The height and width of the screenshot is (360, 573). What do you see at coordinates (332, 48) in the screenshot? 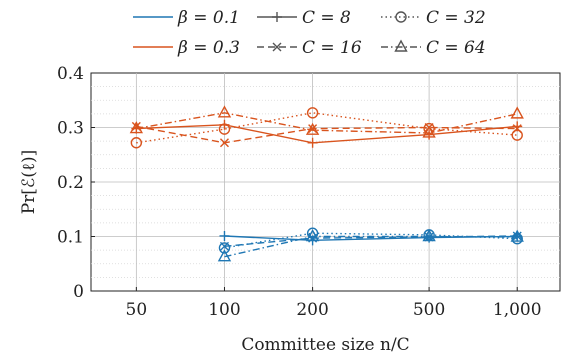
I see `legend-label: C = 16` at bounding box center [332, 48].